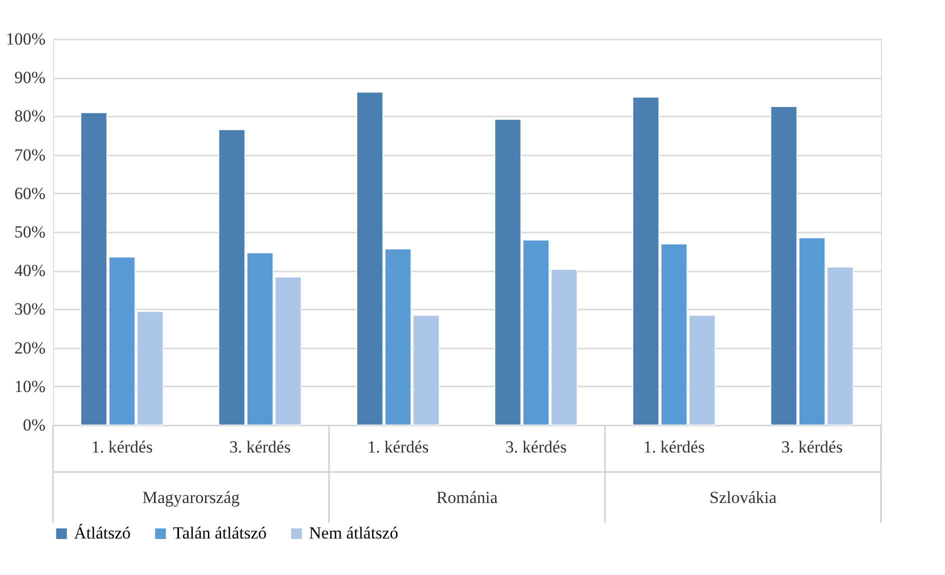 This screenshot has height=575, width=945. What do you see at coordinates (30, 116) in the screenshot?
I see `y-tick-label: 80%` at bounding box center [30, 116].